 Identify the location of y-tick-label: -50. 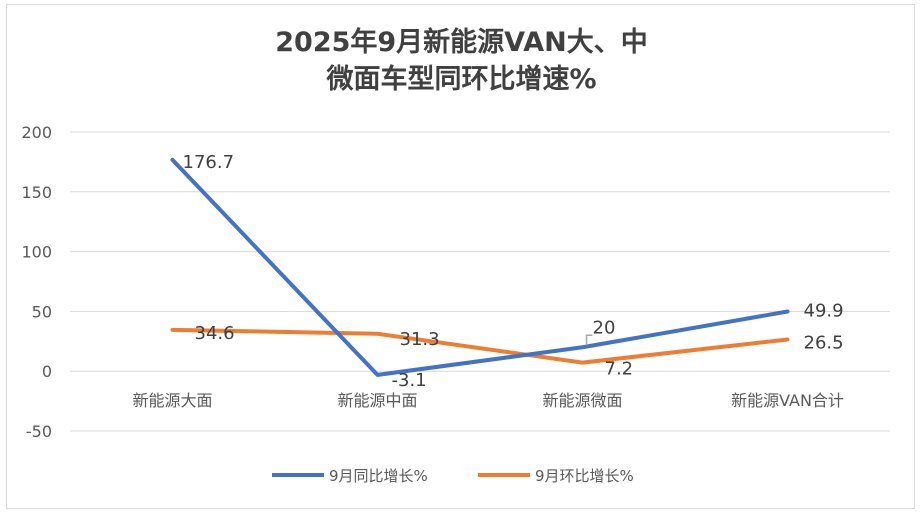
(39, 431).